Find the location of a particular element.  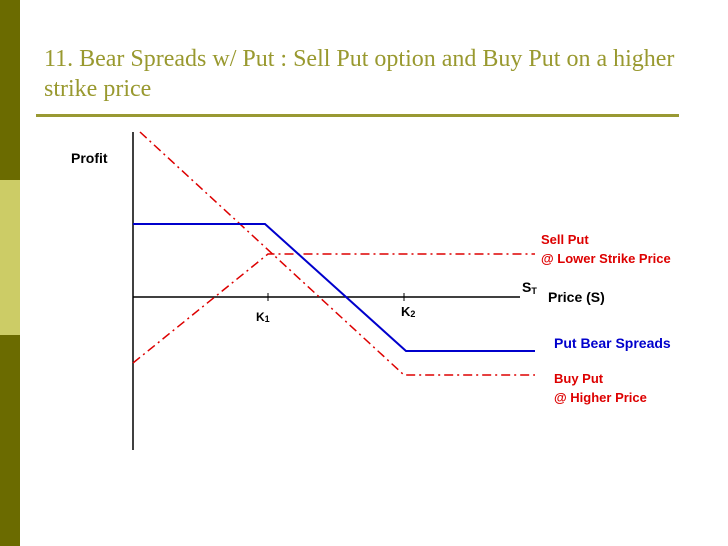

k1-subscript: 1 is located at coordinates (267, 319).